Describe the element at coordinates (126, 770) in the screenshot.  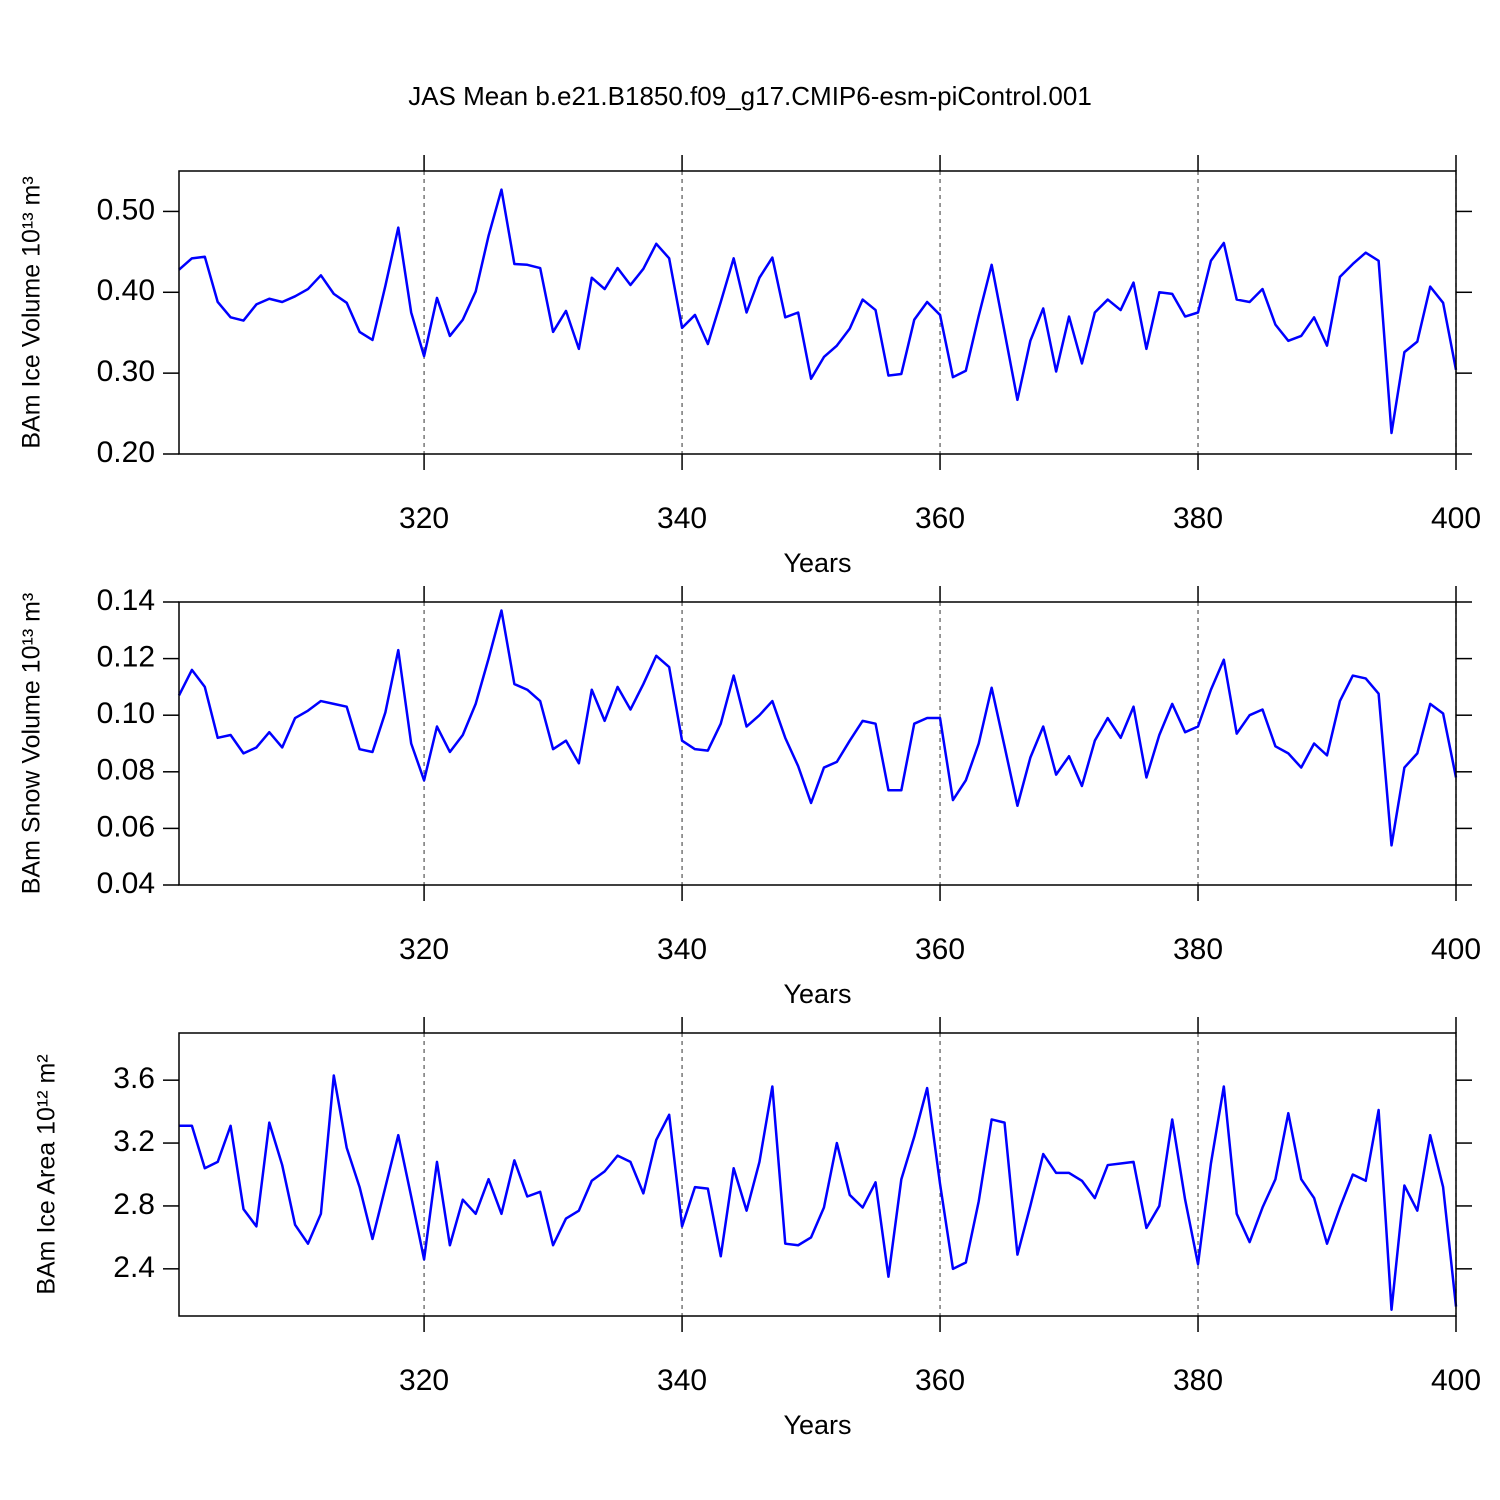
I see `y-tick-label: 0.08` at that location.